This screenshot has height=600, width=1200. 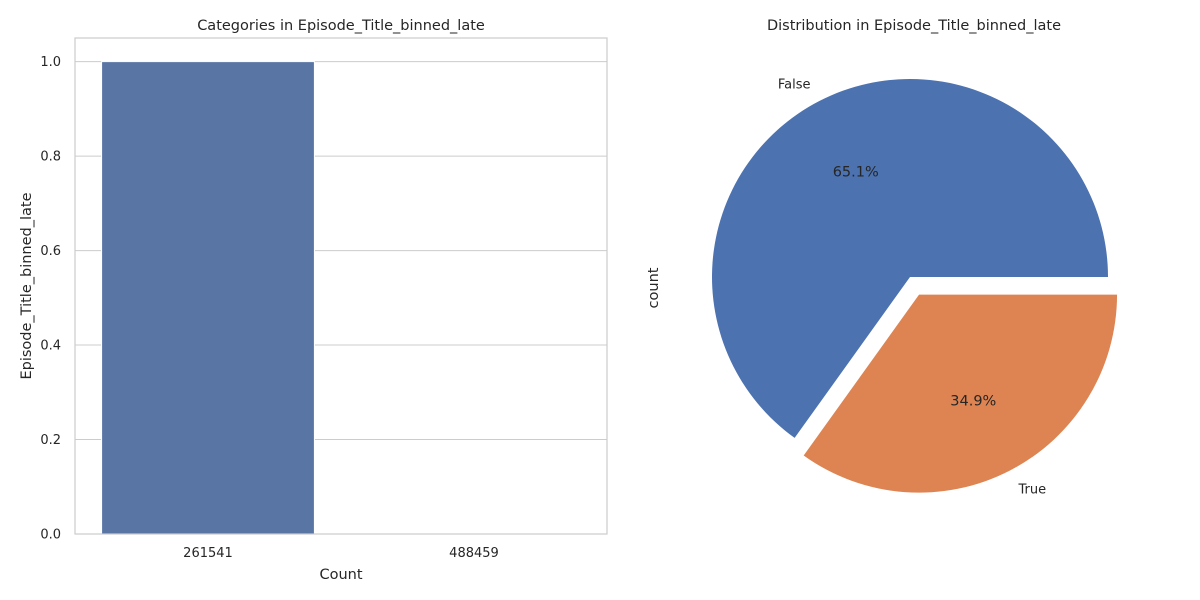 What do you see at coordinates (1032, 489) in the screenshot?
I see `pie-slice-label: True` at bounding box center [1032, 489].